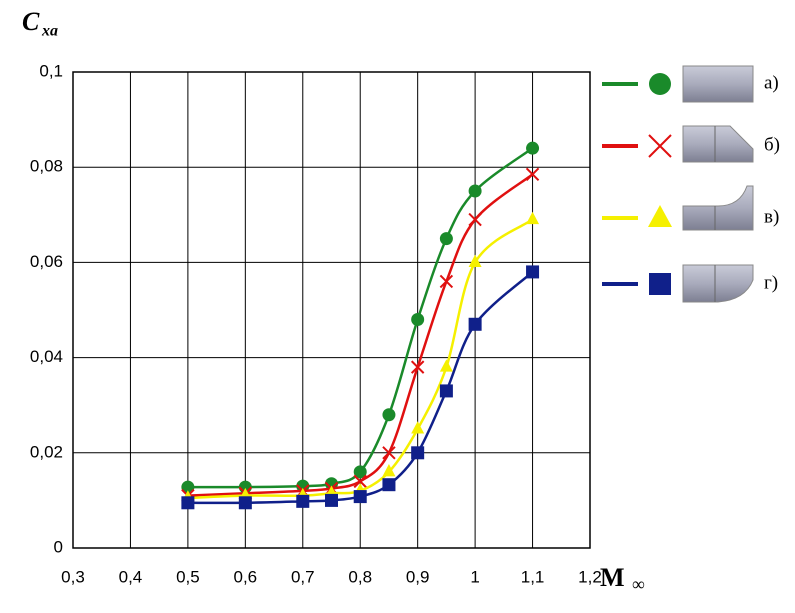 Image resolution: width=795 pixels, height=613 pixels. I want to click on legend-cross, so click(660, 146).